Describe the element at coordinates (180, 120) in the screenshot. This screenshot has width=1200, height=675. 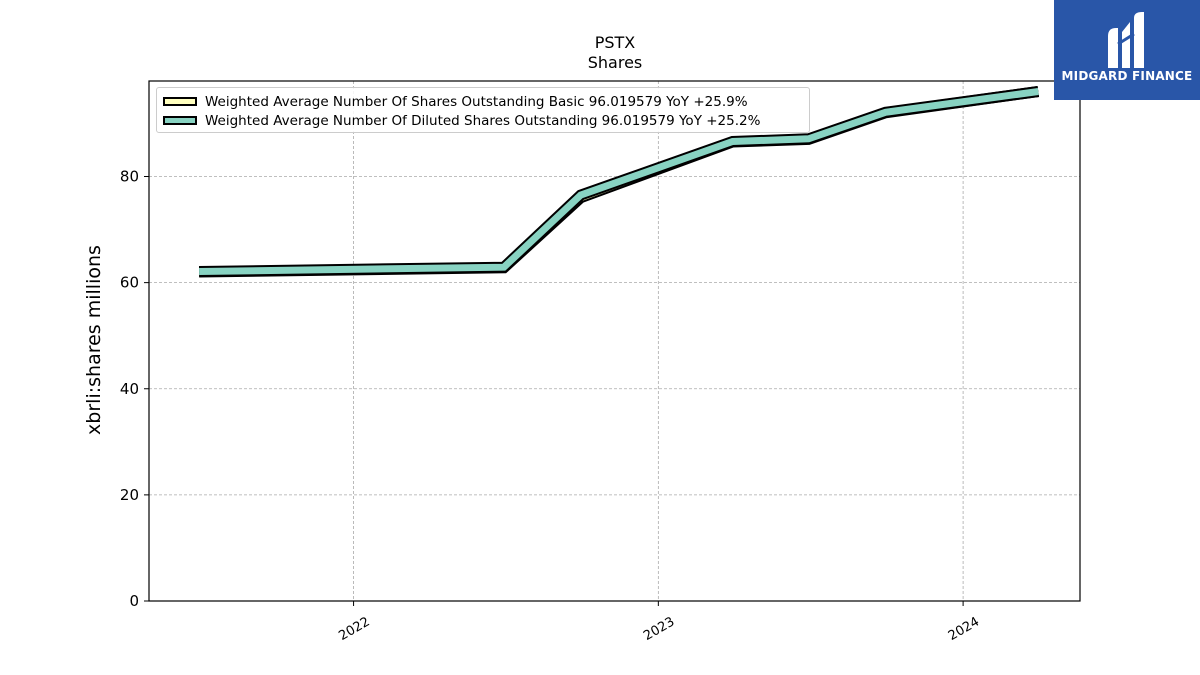
I see `legend-swatch-diluted` at that location.